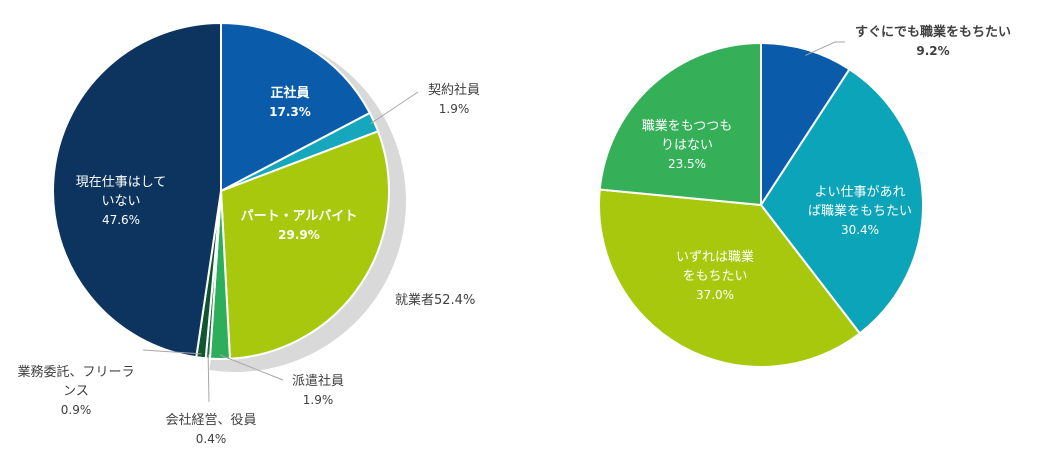 The width and height of the screenshot is (1048, 464). What do you see at coordinates (318, 381) in the screenshot?
I see `dispatched-label: 派遣社員` at bounding box center [318, 381].